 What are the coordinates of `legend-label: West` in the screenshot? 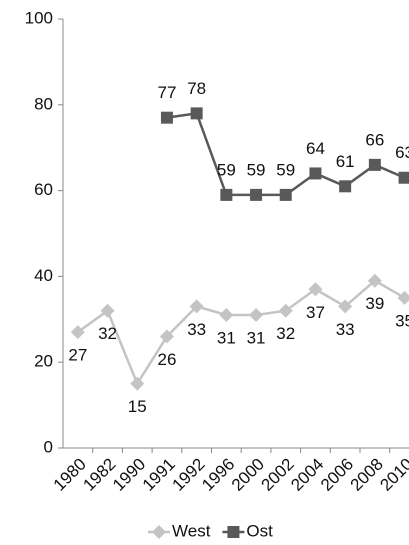 It's located at (191, 530).